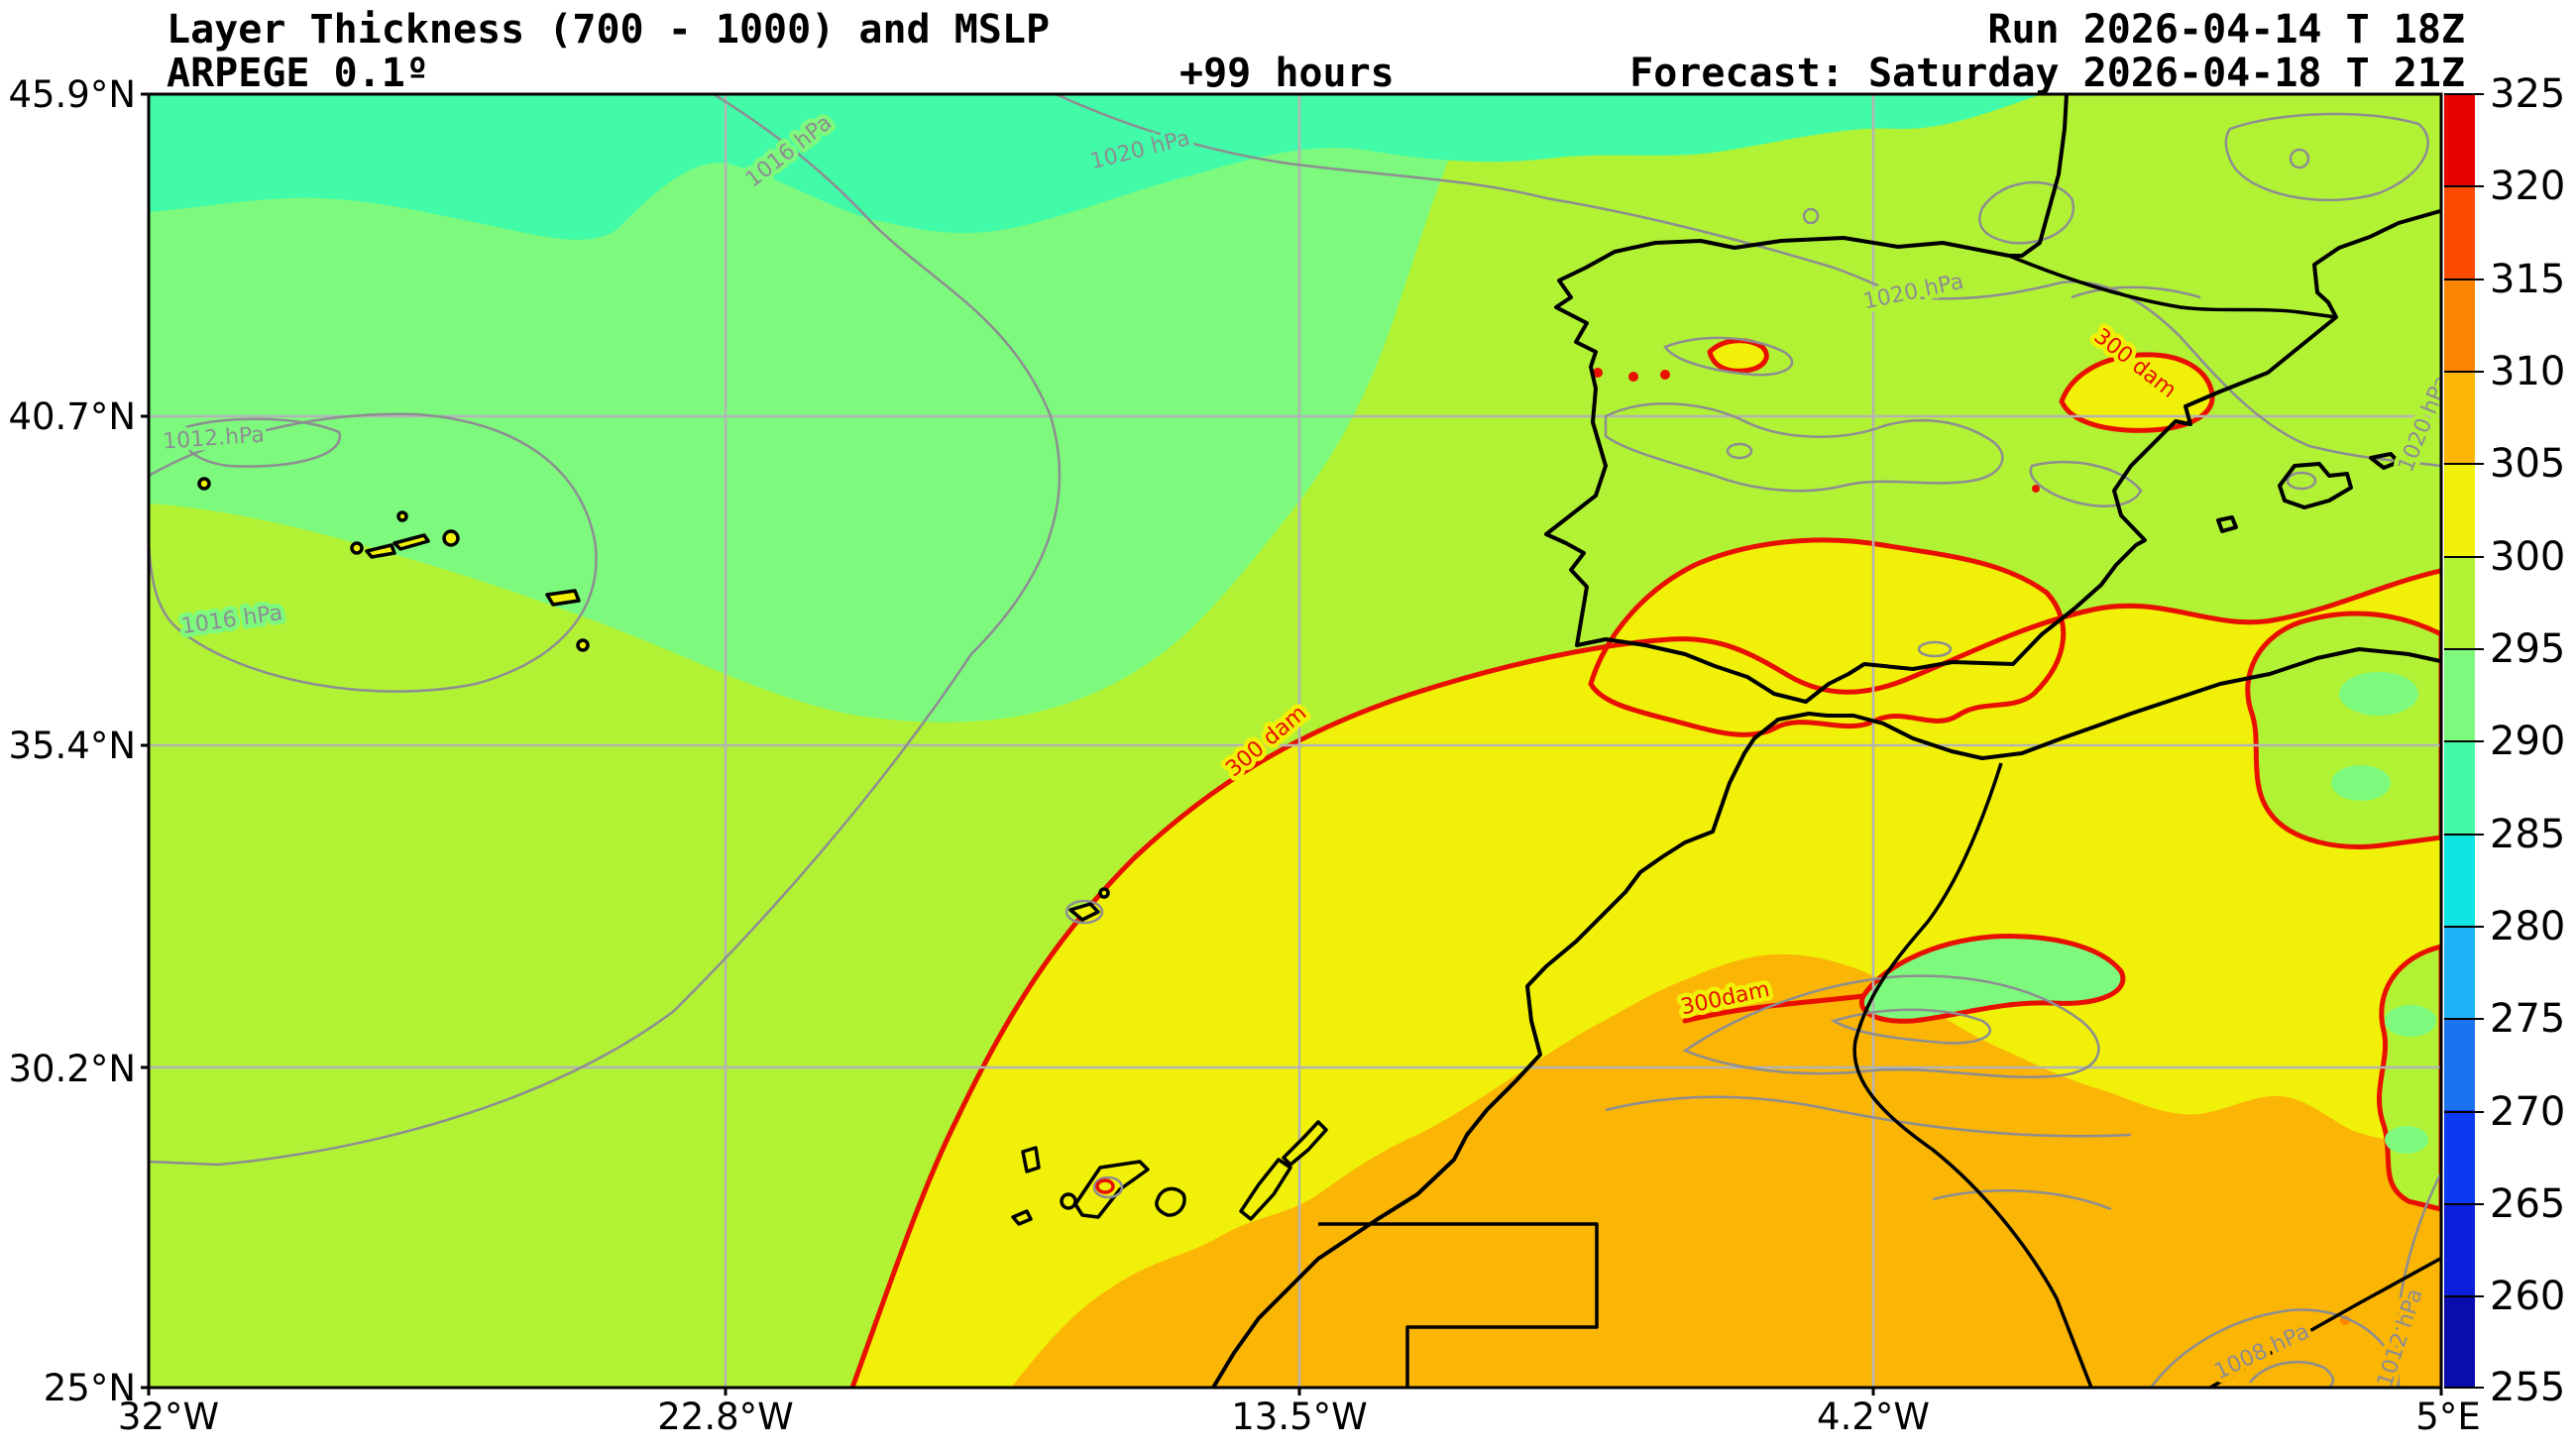 The image size is (2576, 1452). What do you see at coordinates (72, 94) in the screenshot?
I see `y-tick-45-9N: 45.9°N` at bounding box center [72, 94].